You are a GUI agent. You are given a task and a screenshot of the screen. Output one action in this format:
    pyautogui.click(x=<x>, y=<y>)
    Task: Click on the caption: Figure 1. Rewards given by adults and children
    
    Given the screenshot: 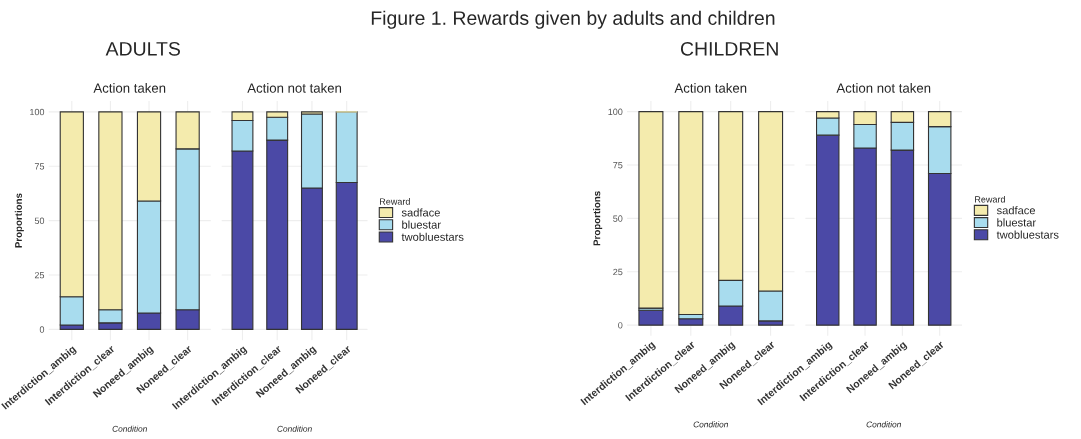 What is the action you would take?
    pyautogui.click(x=573, y=19)
    